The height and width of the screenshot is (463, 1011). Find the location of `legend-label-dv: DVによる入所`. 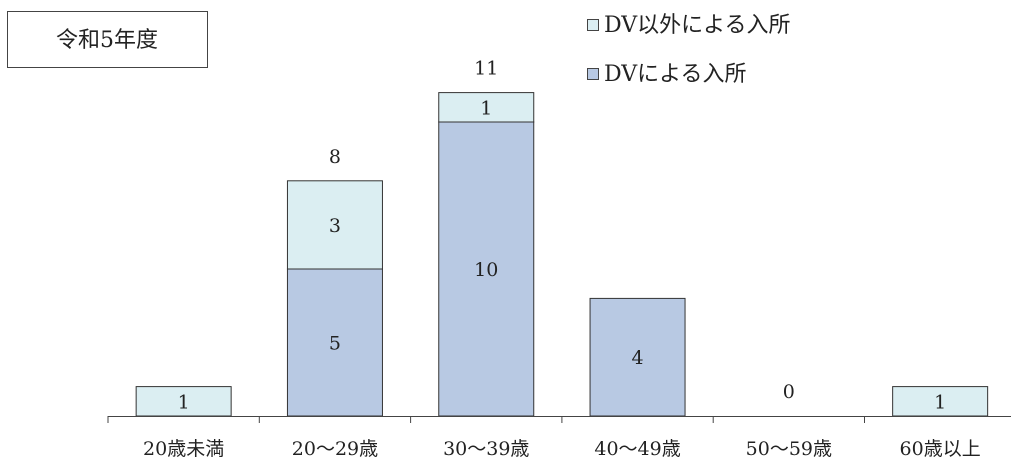

legend-label-dv: DVによる入所 is located at coordinates (675, 74).